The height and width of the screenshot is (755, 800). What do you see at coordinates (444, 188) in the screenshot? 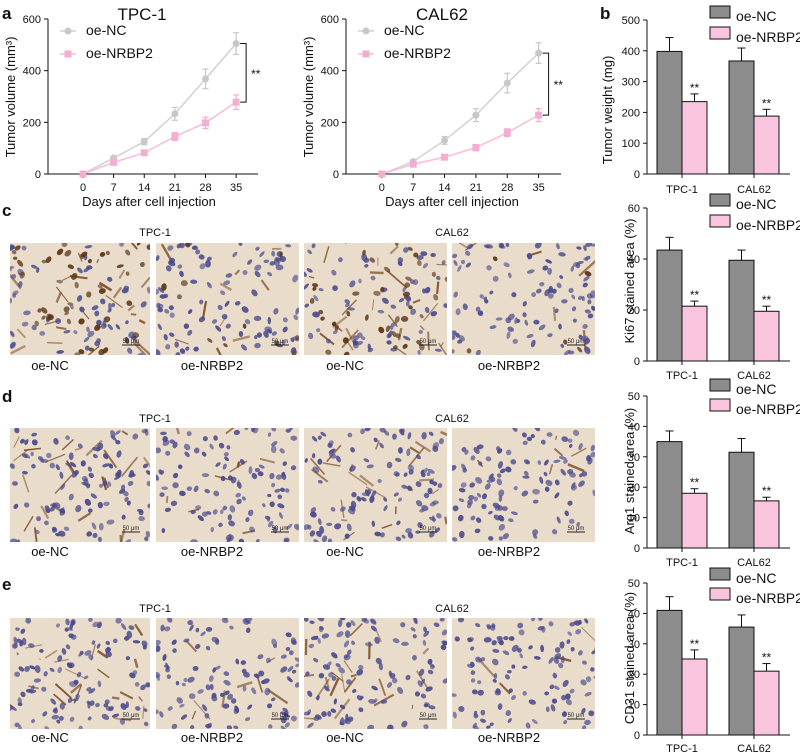
I see `x-tick-label: 14` at bounding box center [444, 188].